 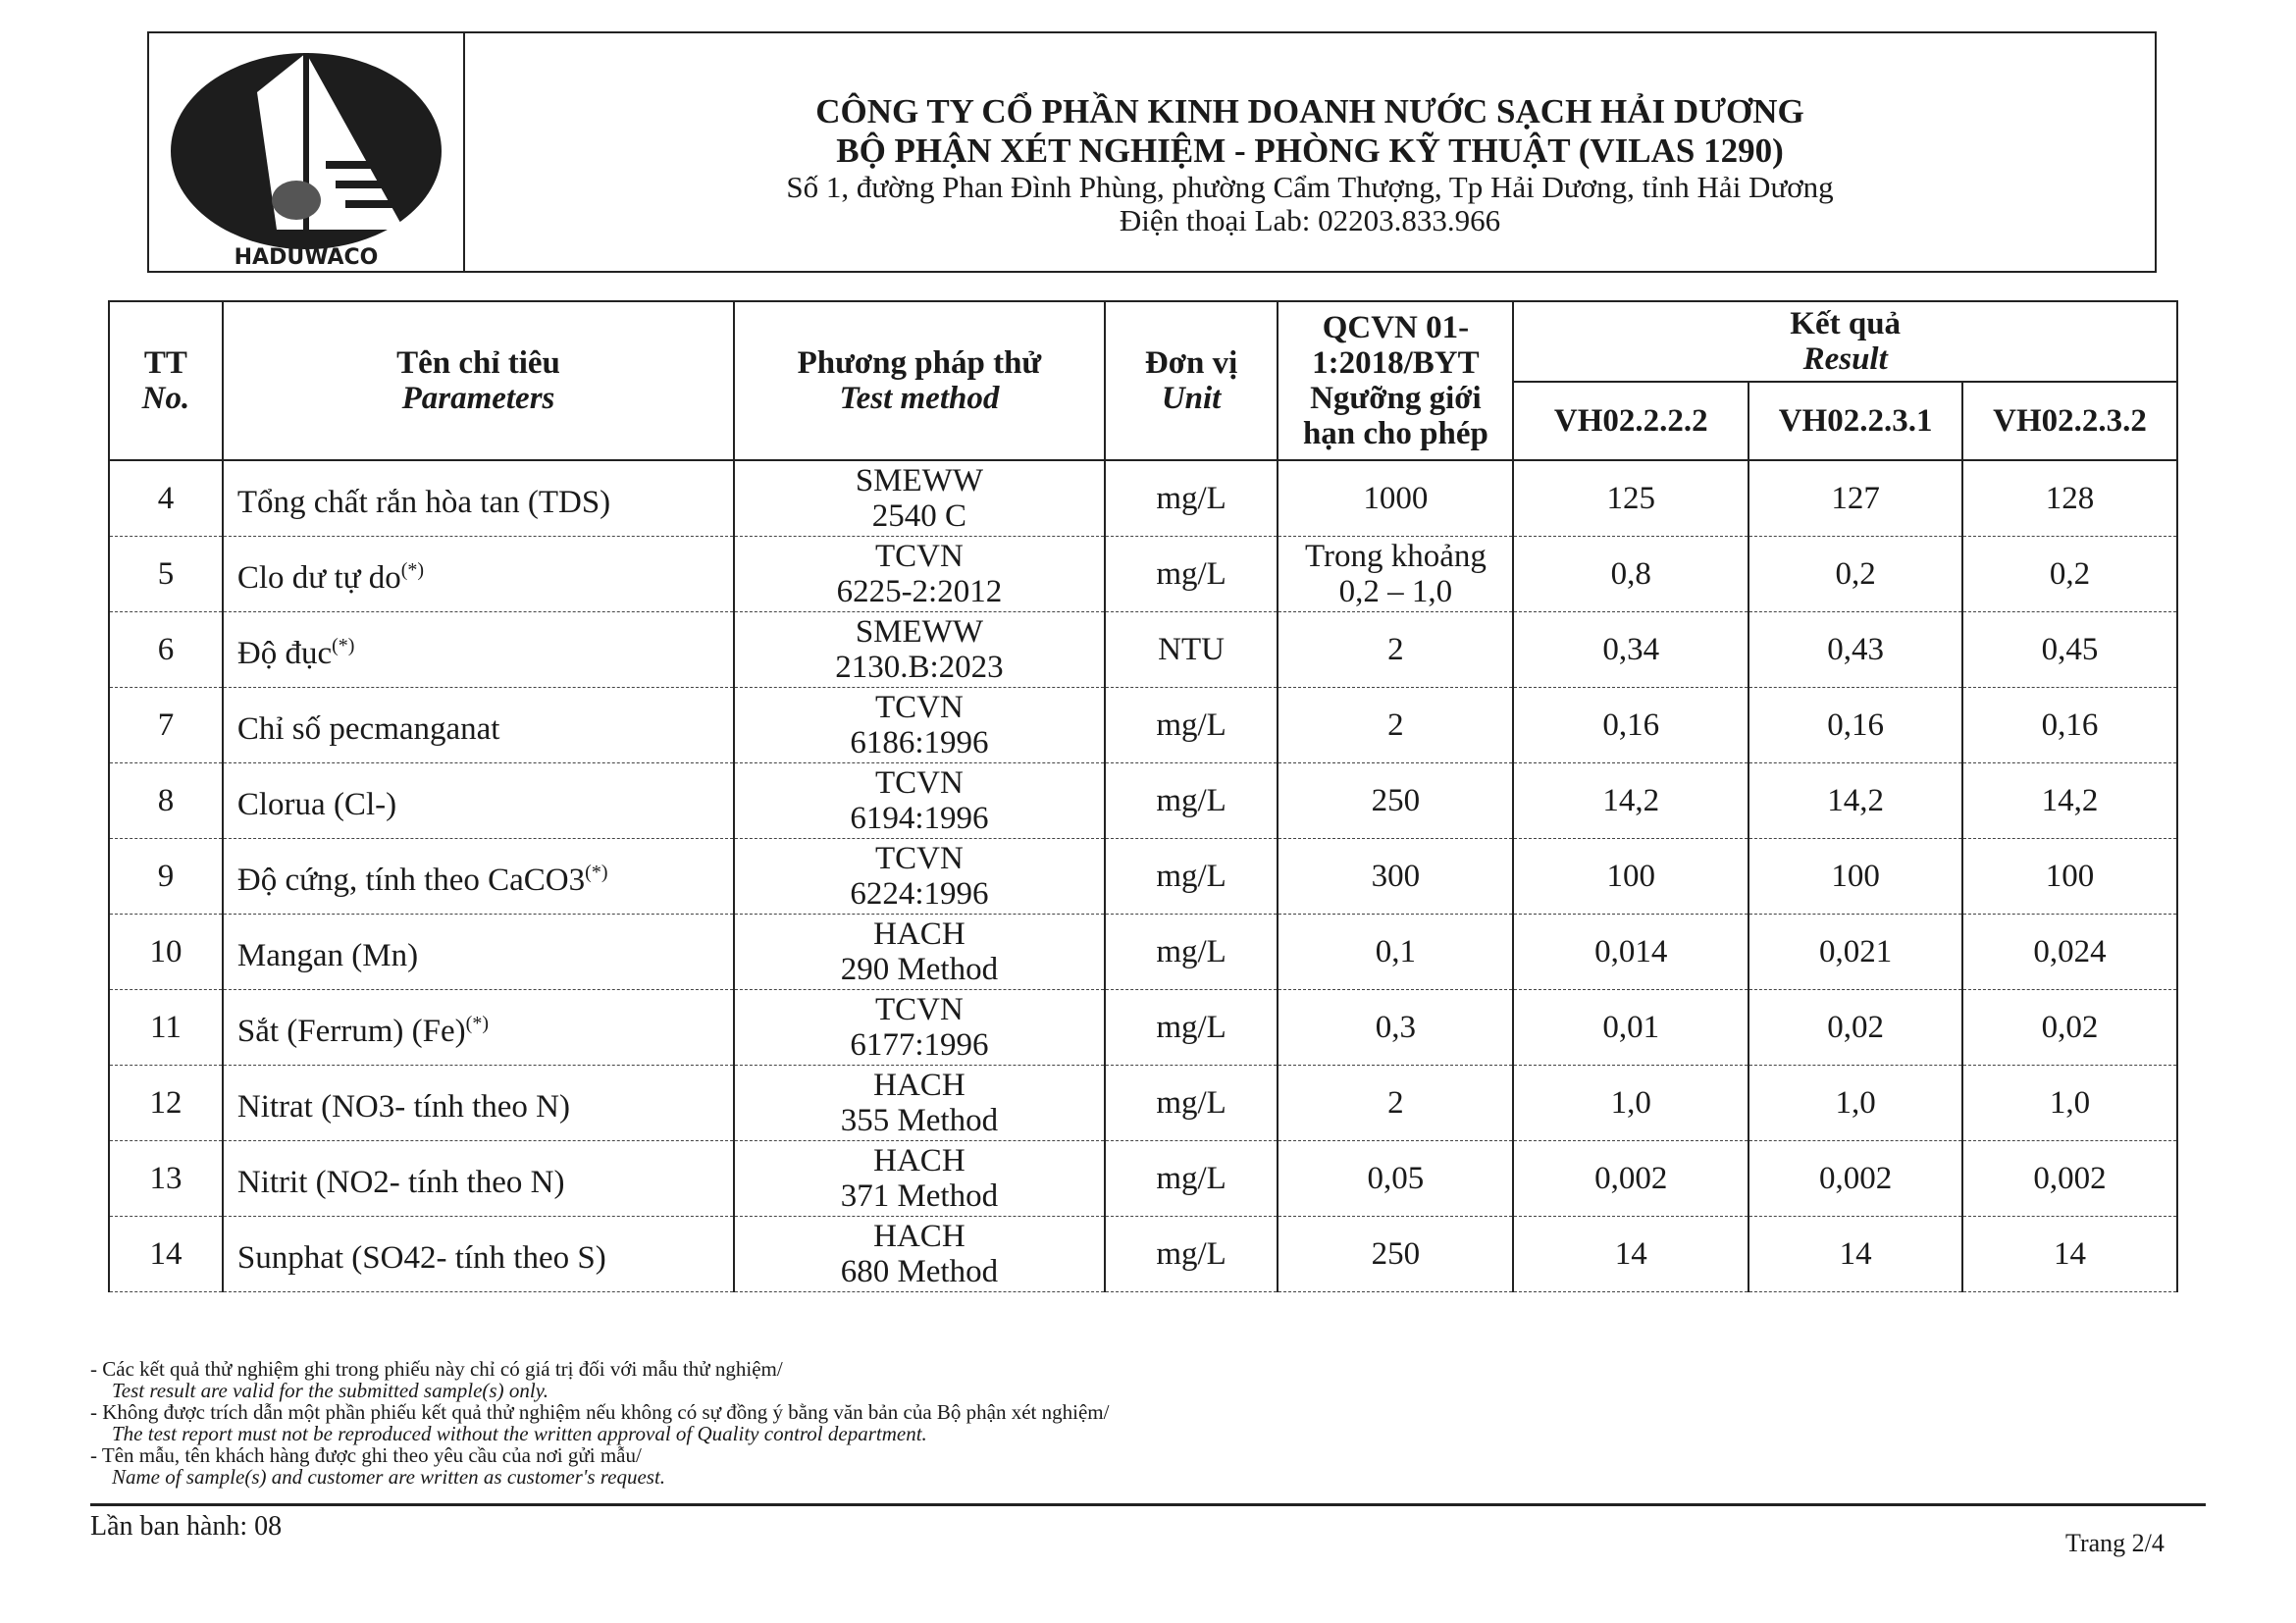 What do you see at coordinates (2069, 952) in the screenshot?
I see `cell-result-3: 0,024` at bounding box center [2069, 952].